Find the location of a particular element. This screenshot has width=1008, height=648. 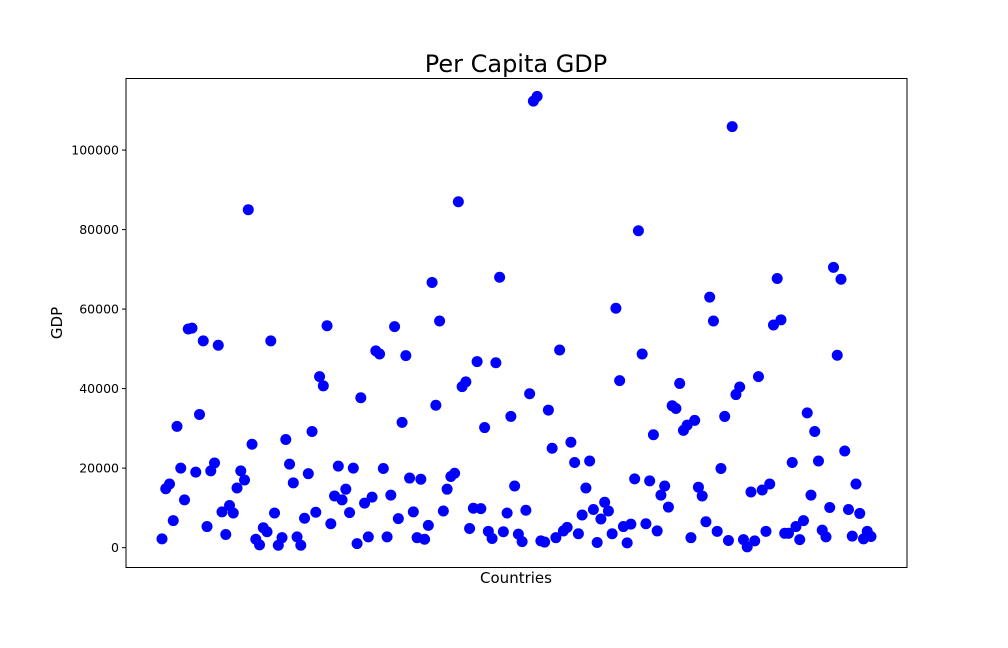

y-tick-label: 60000 is located at coordinates (99, 309).